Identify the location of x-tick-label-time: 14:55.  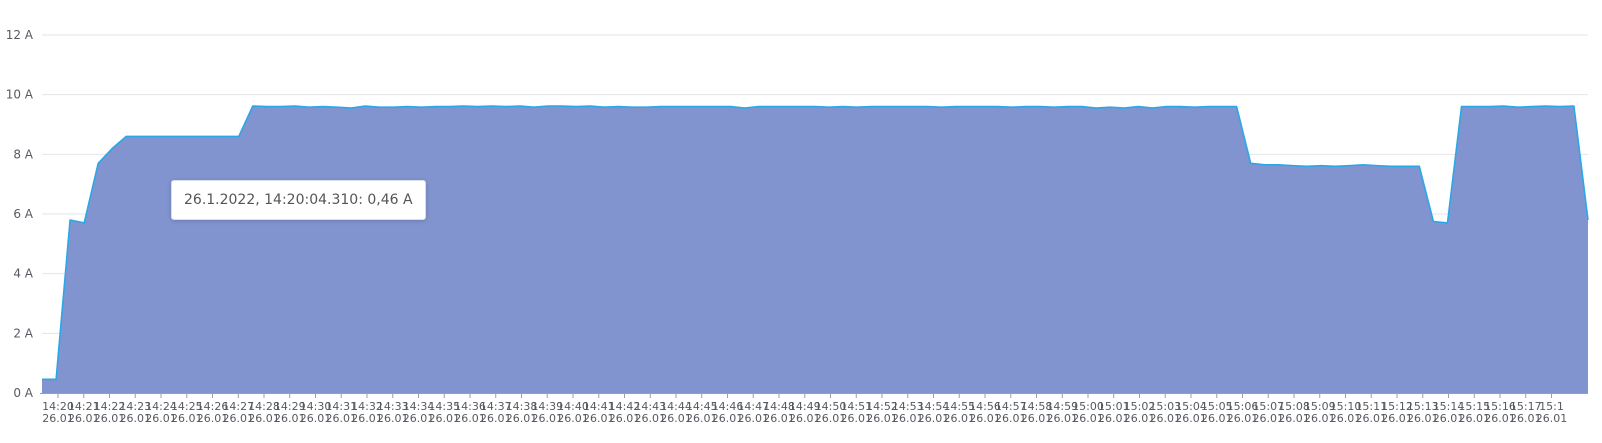
(959, 406).